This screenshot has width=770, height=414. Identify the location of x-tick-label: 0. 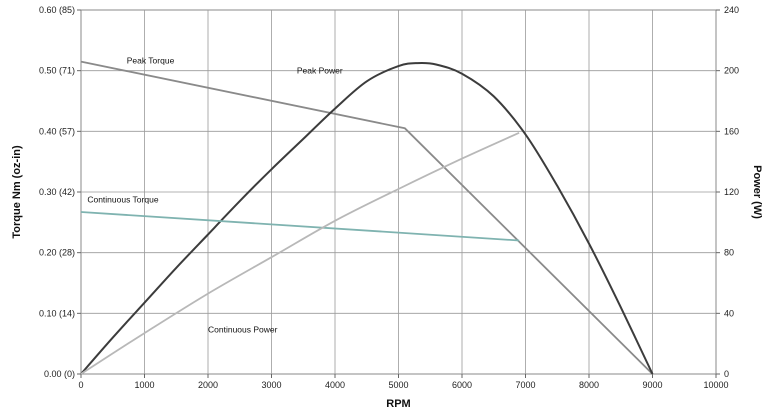
(80, 385).